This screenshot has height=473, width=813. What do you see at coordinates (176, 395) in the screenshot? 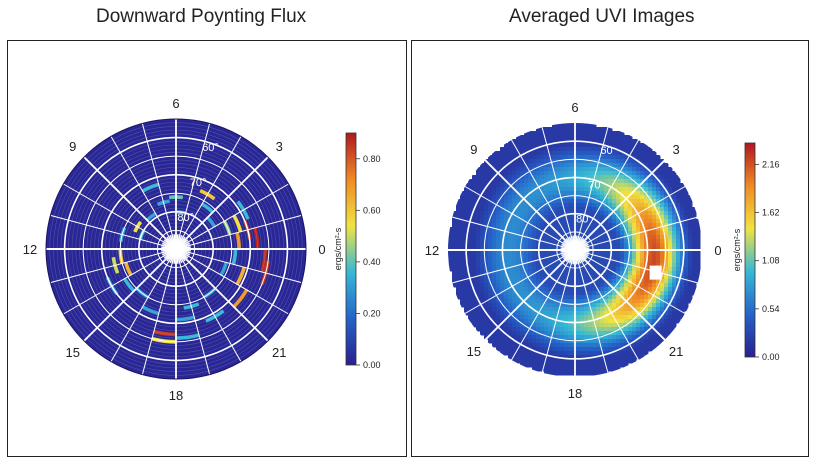
I see `mlt-label: 18` at bounding box center [176, 395].